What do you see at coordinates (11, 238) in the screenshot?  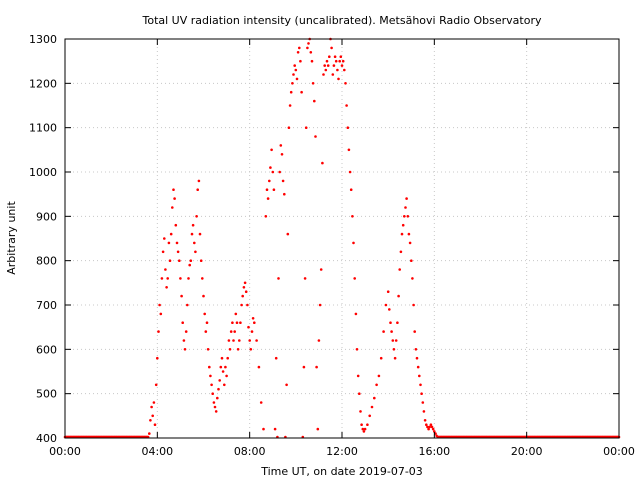 I see `y-axis-label: Arbitrary unit` at bounding box center [11, 238].